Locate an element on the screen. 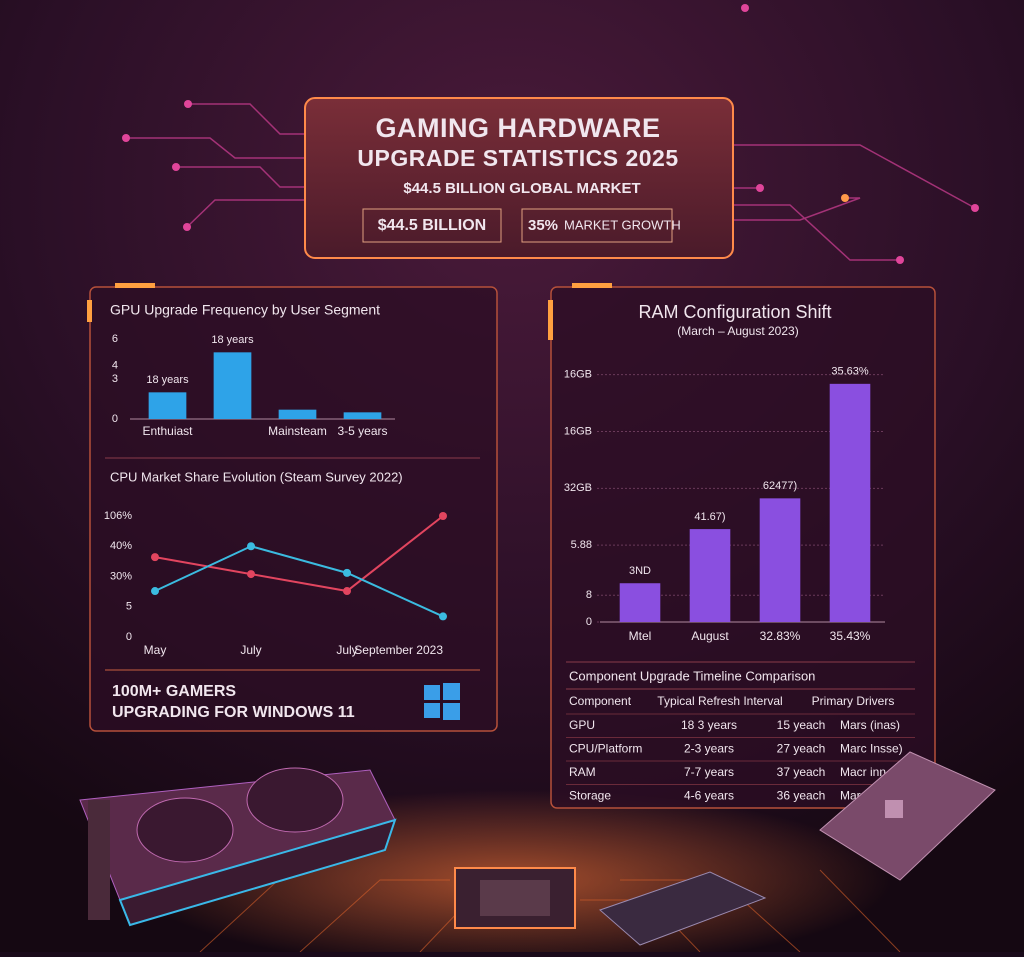 This screenshot has height=957, width=1024. table-cell: 37 yeach is located at coordinates (801, 772).